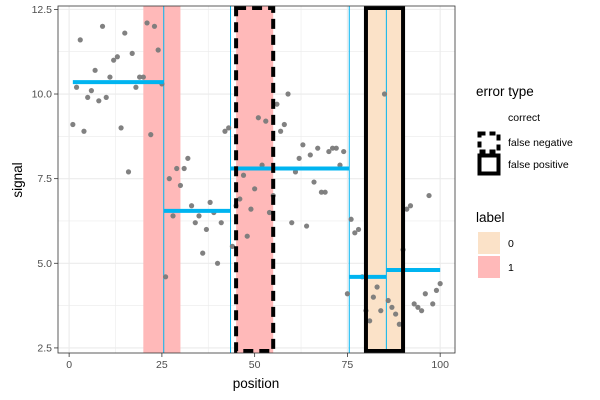 The width and height of the screenshot is (600, 400). What do you see at coordinates (44, 179) in the screenshot?
I see `y-tick-label: 7.5` at bounding box center [44, 179].